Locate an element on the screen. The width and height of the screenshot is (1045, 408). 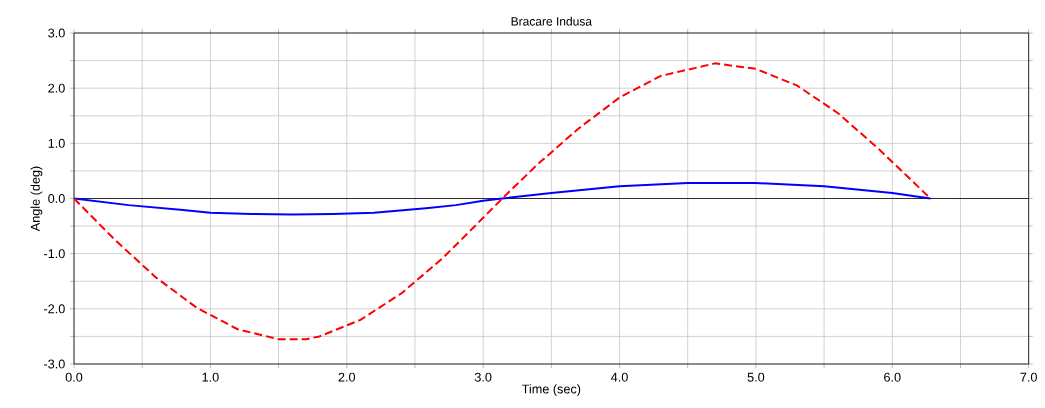
x-tick-label: 2.0 is located at coordinates (347, 377).